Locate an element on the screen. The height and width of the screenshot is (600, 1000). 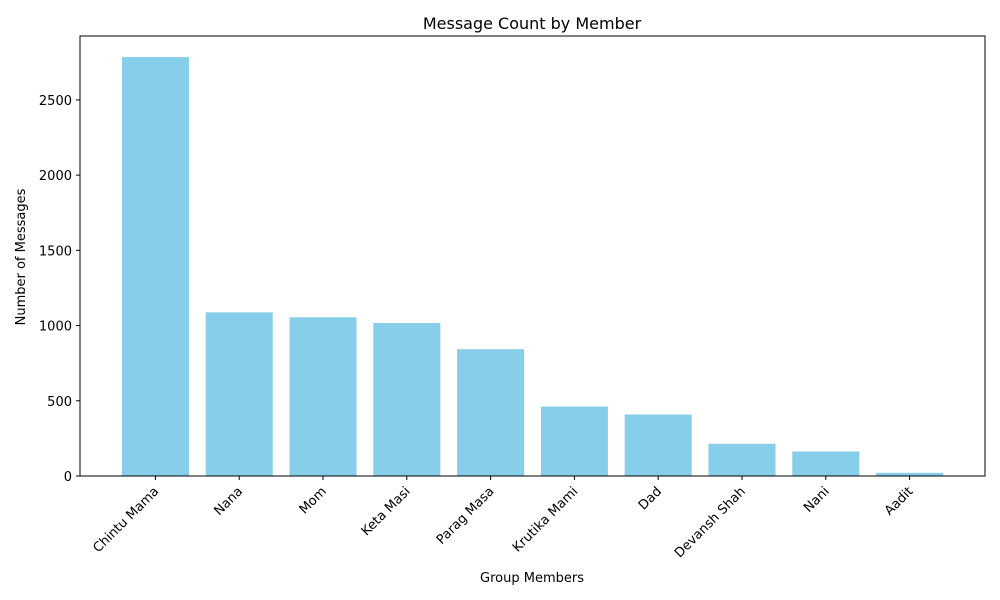
bar-parag-masa is located at coordinates (491, 412).